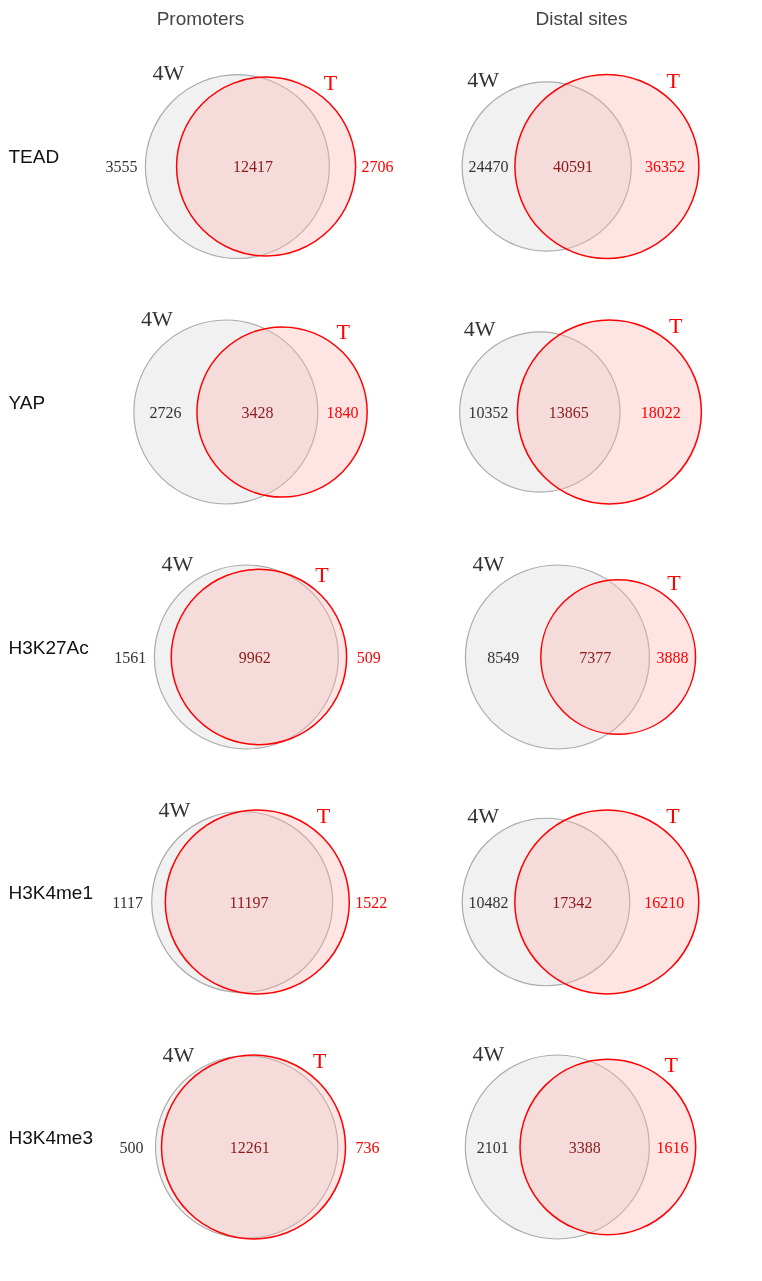 The height and width of the screenshot is (1281, 762). What do you see at coordinates (165, 412) in the screenshot?
I see `data-label: 2726` at bounding box center [165, 412].